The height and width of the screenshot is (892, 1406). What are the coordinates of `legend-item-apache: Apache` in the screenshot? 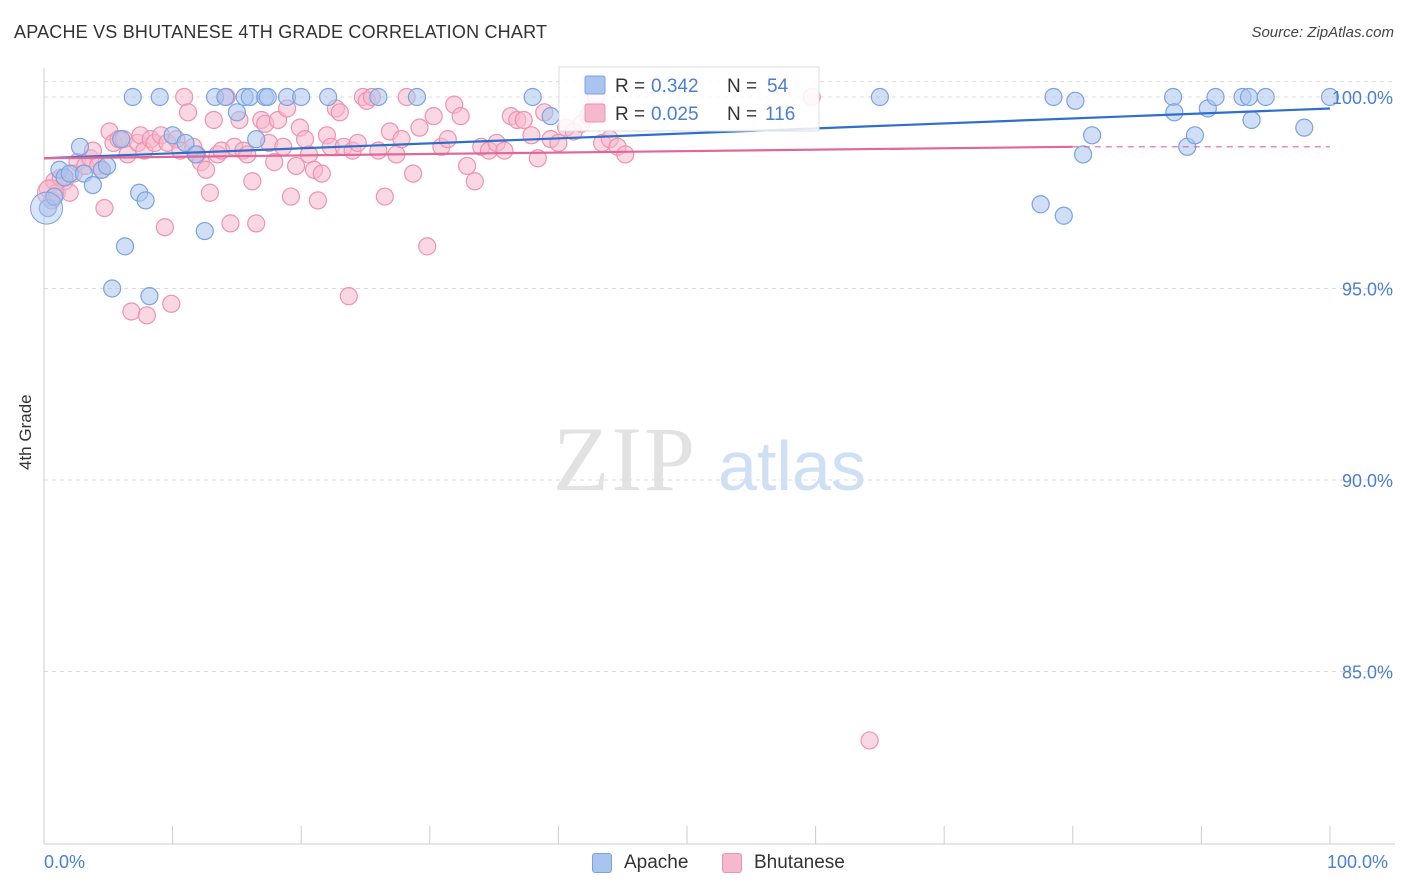 It's located at (640, 863).